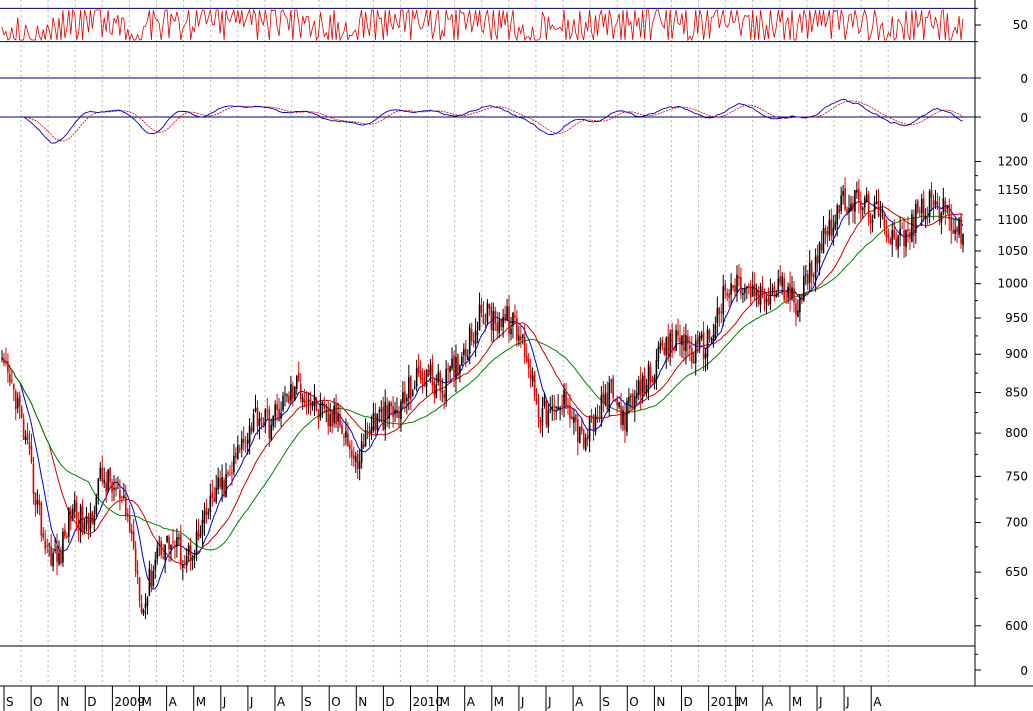  Describe the element at coordinates (1012, 220) in the screenshot. I see `price-tick-label: 1100` at that location.